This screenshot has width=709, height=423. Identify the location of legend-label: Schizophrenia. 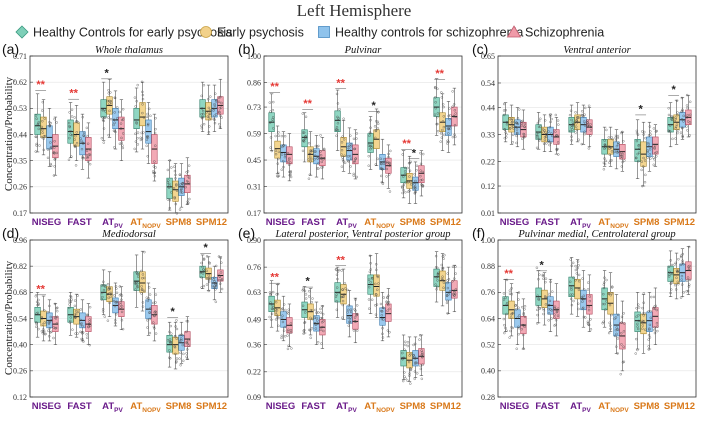
(564, 33).